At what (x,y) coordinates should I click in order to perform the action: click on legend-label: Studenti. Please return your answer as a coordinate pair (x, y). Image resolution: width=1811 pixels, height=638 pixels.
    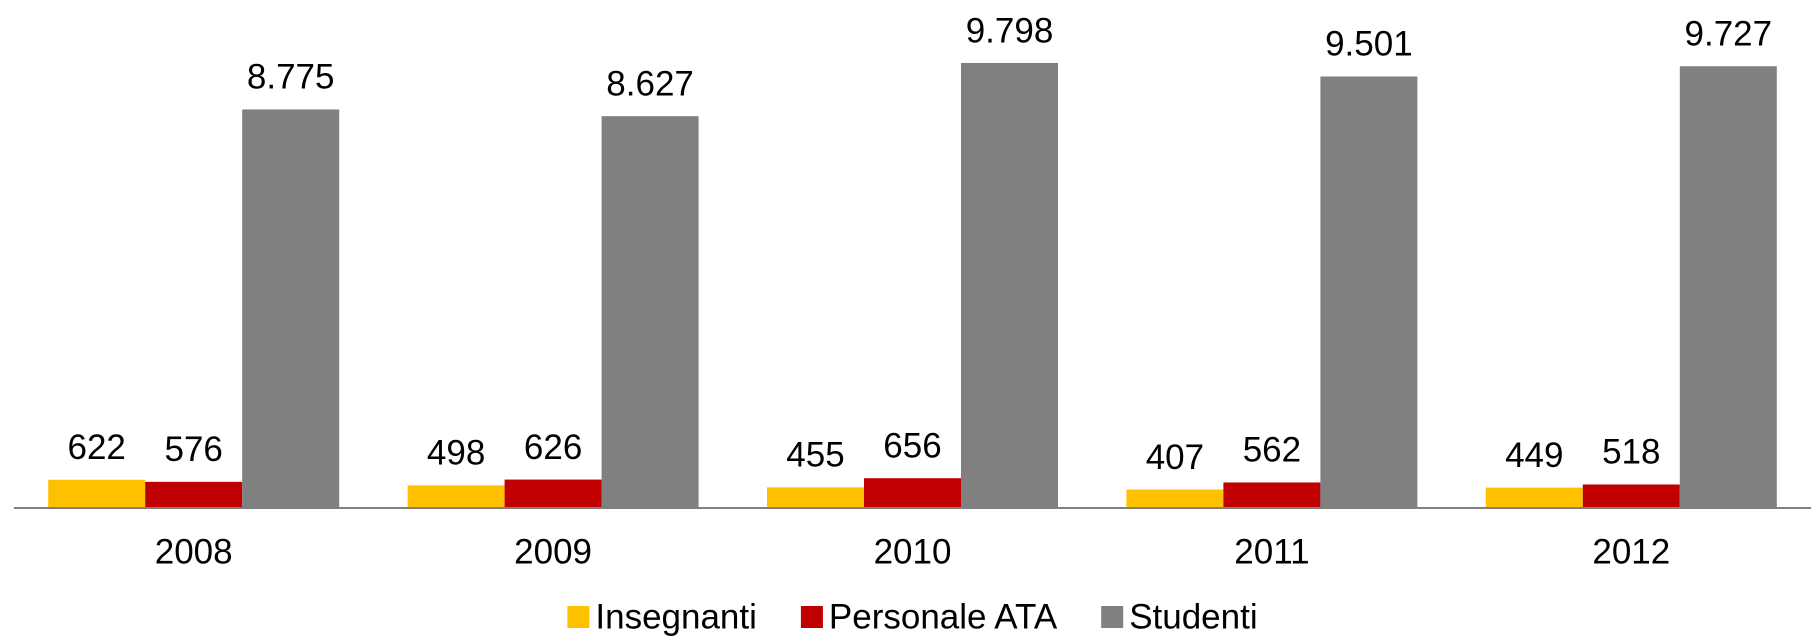
    Looking at the image, I should click on (1193, 616).